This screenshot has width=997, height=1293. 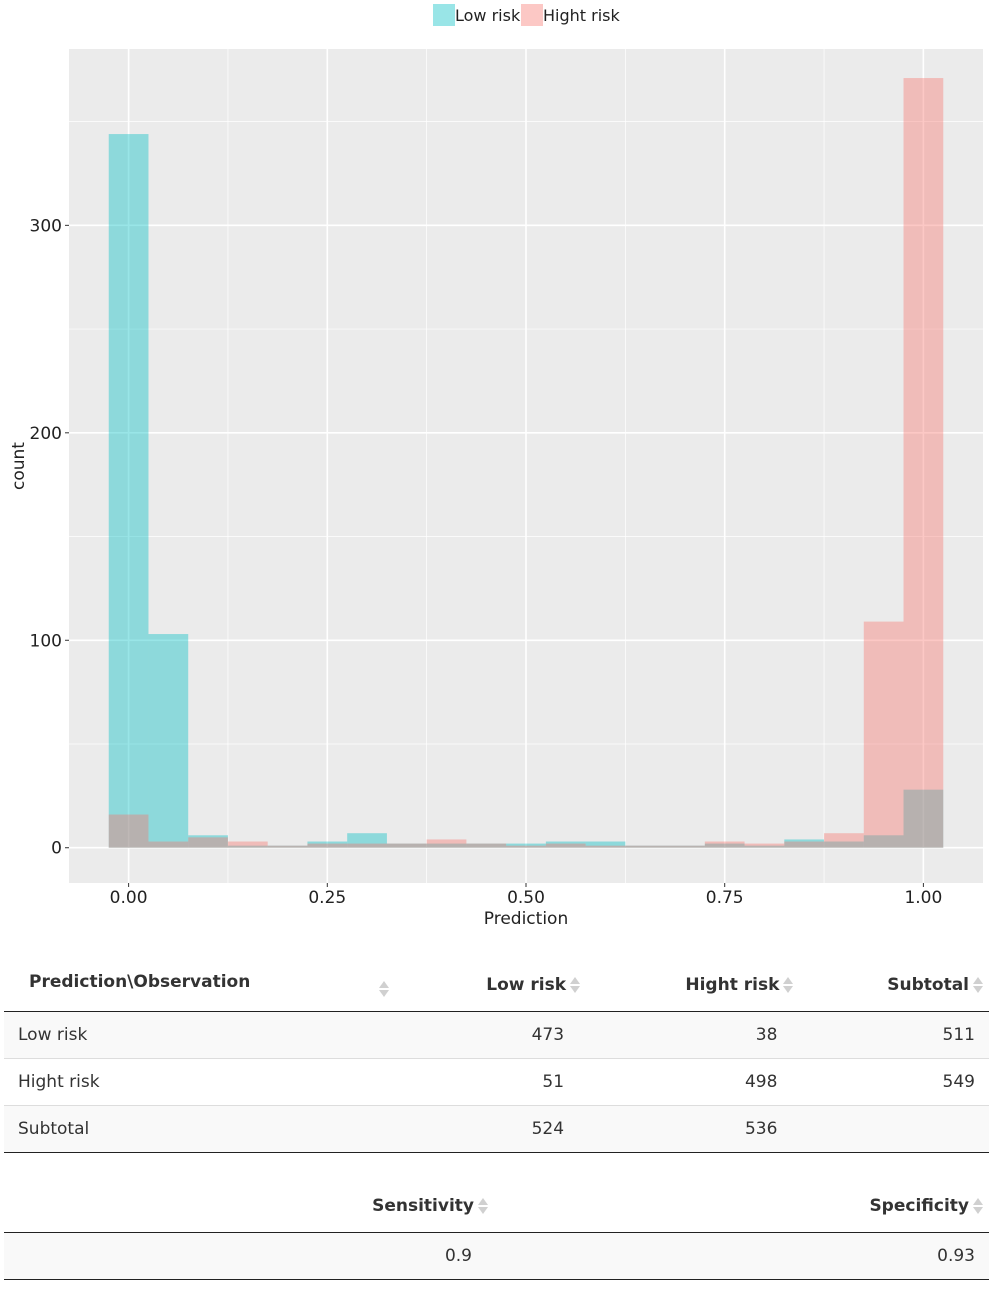 I want to click on x-tick-label: 0.75, so click(x=725, y=898).